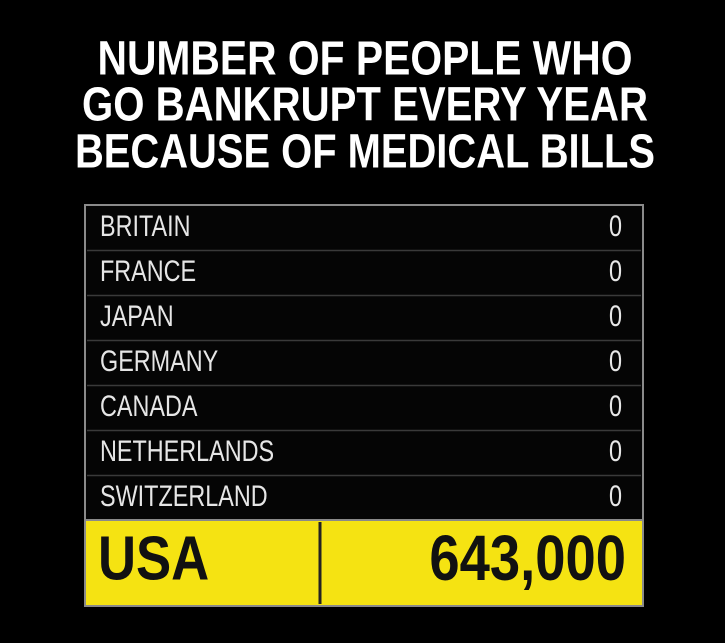 The width and height of the screenshot is (725, 643). What do you see at coordinates (137, 315) in the screenshot?
I see `country-label: JAPAN` at bounding box center [137, 315].